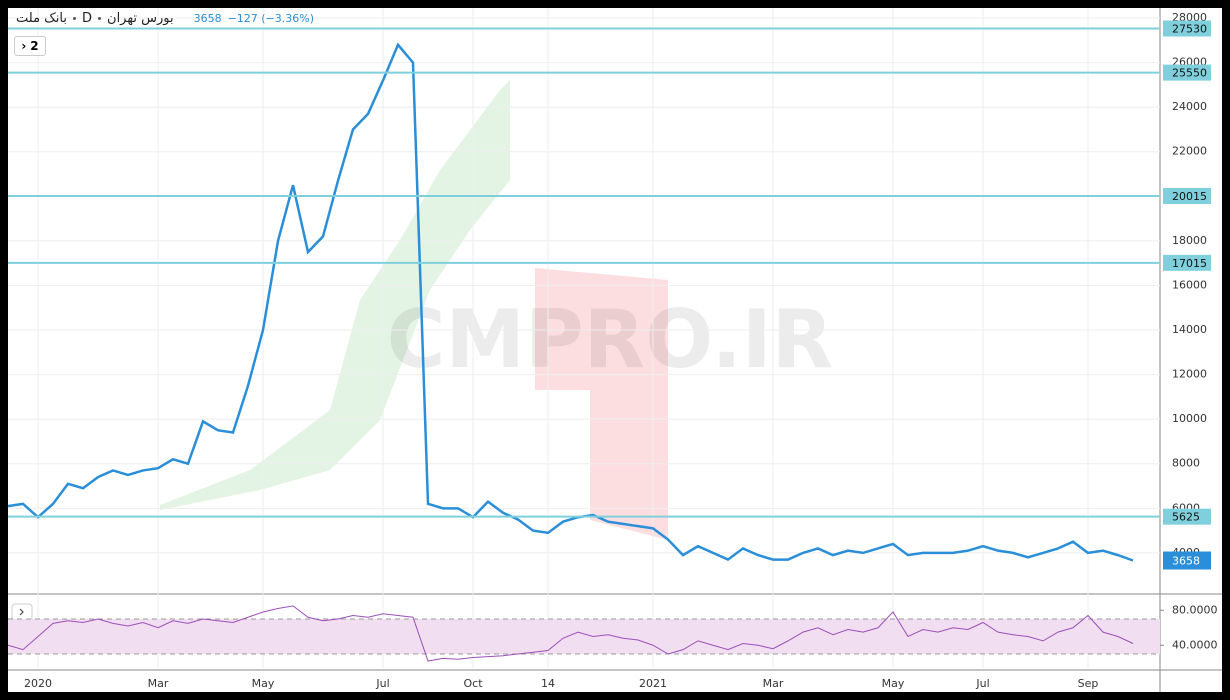 The height and width of the screenshot is (700, 1230). I want to click on indicators-button: › 2, so click(30, 46).